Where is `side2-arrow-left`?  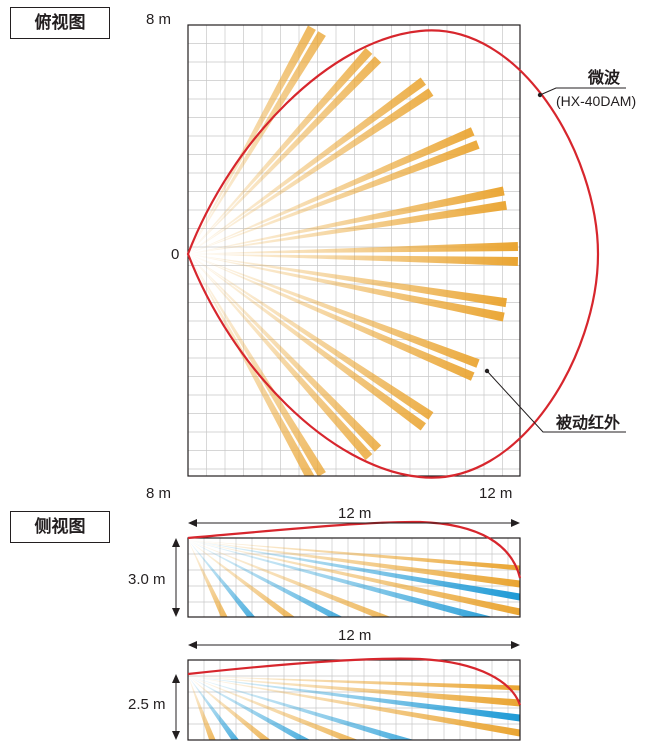 side2-arrow-left is located at coordinates (192, 645).